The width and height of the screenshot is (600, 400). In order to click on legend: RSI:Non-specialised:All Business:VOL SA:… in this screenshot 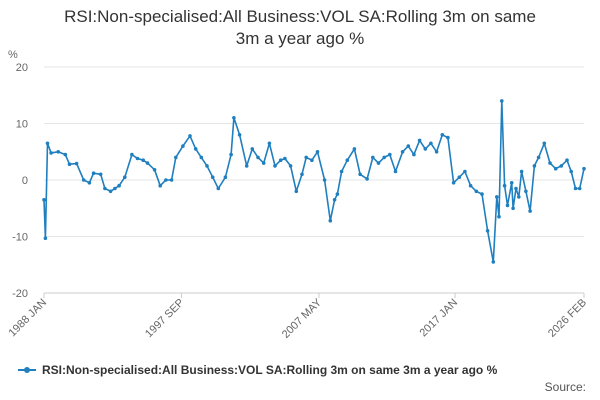, I will do `click(257, 370)`.